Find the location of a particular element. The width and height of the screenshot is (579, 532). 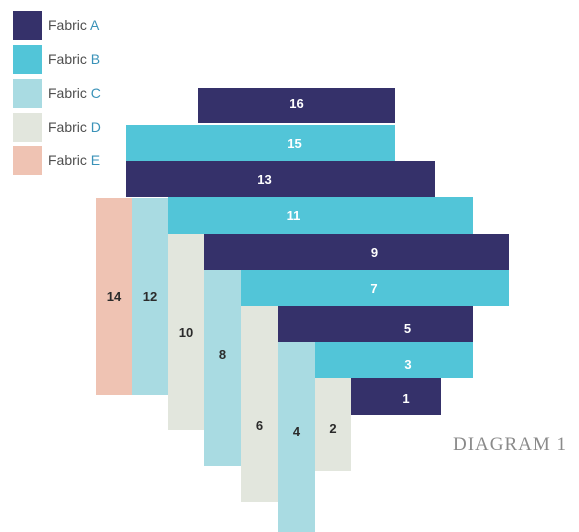

strip-label: 7 is located at coordinates (374, 288).